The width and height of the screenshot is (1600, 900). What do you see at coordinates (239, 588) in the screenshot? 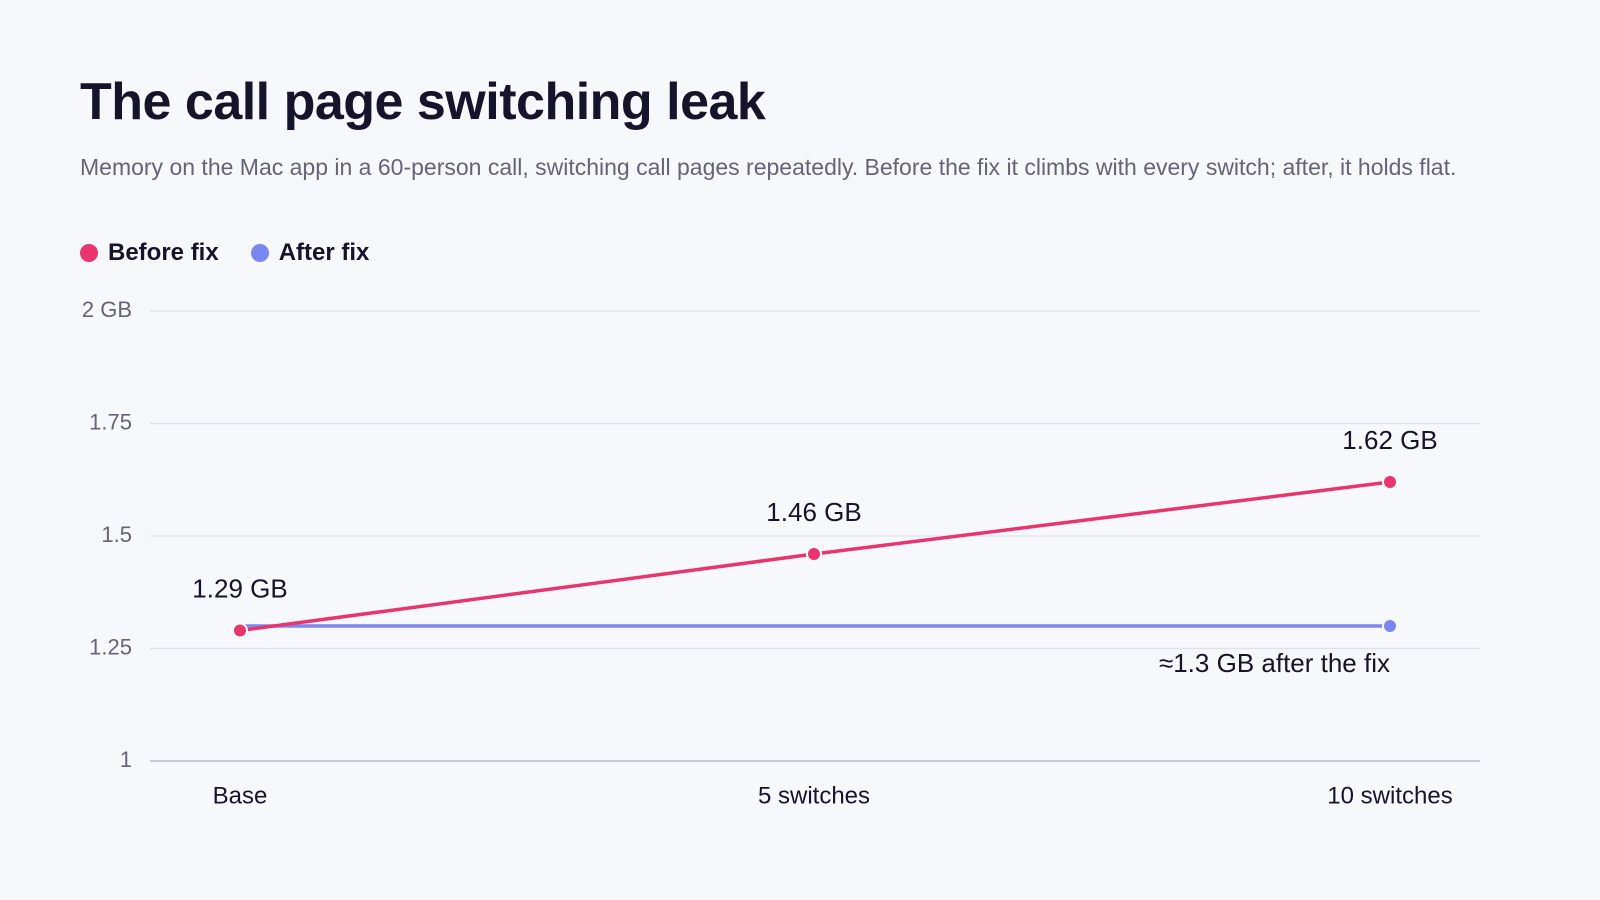
I see `data-label: 1.29 GB` at bounding box center [239, 588].